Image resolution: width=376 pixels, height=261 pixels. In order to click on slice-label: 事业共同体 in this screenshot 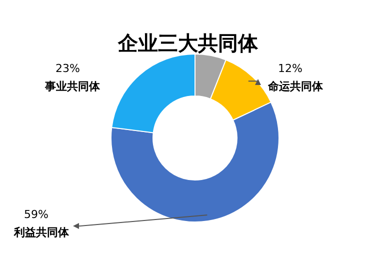, I will do `click(72, 86)`.